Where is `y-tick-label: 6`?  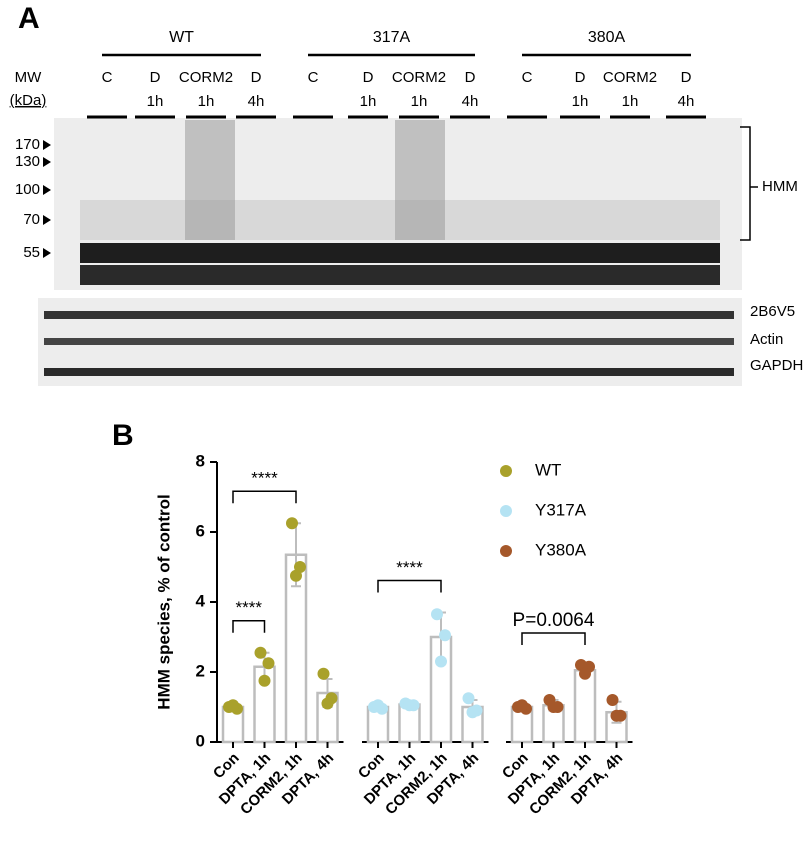
y-tick-label: 6 is located at coordinates (200, 530).